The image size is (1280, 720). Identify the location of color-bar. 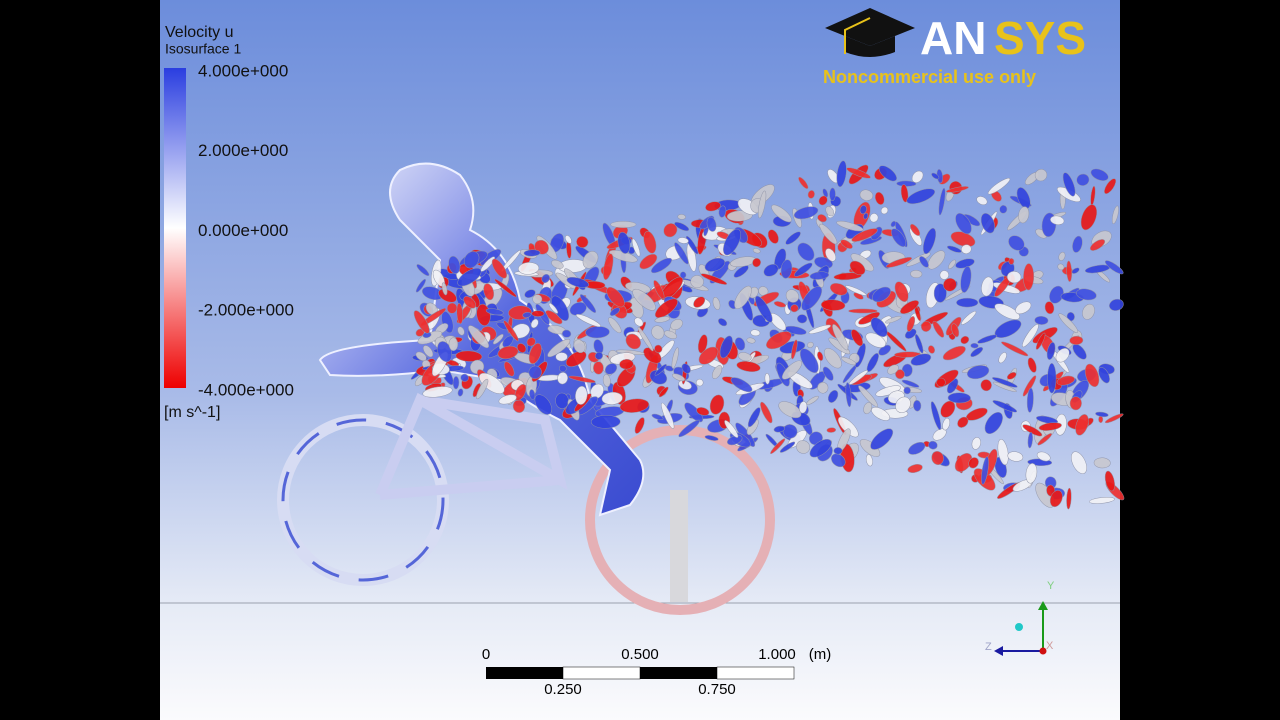
(175, 228).